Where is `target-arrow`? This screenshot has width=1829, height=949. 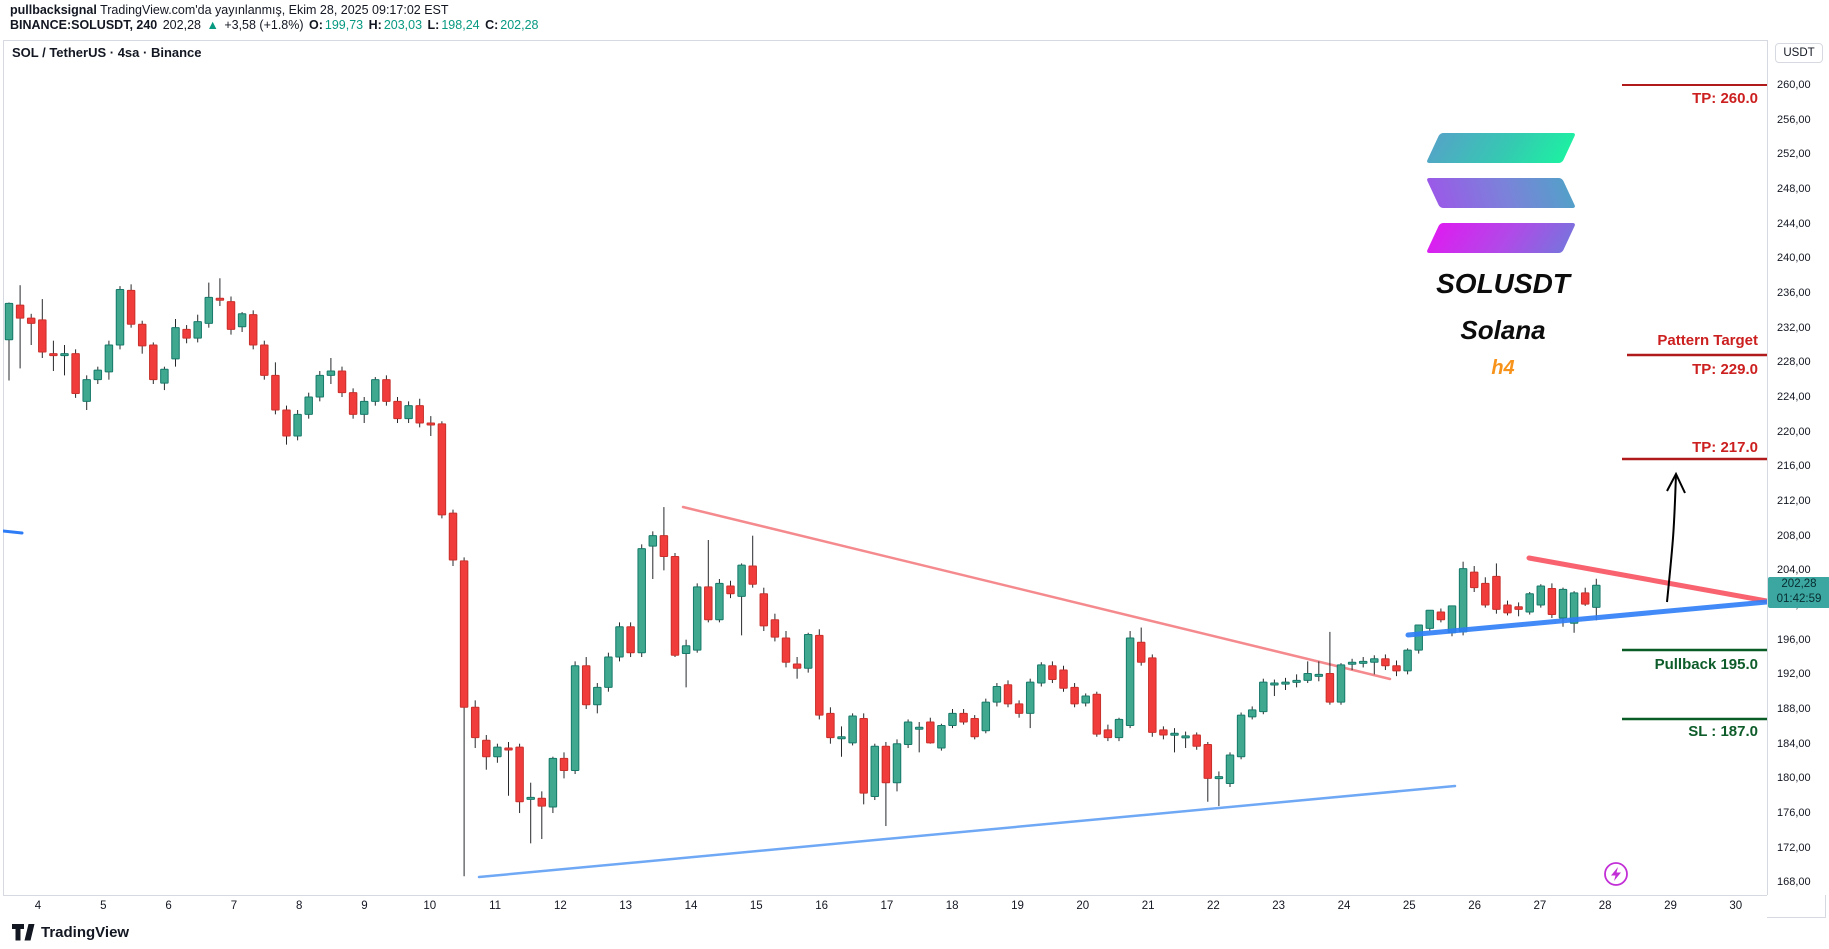
target-arrow is located at coordinates (1671, 538).